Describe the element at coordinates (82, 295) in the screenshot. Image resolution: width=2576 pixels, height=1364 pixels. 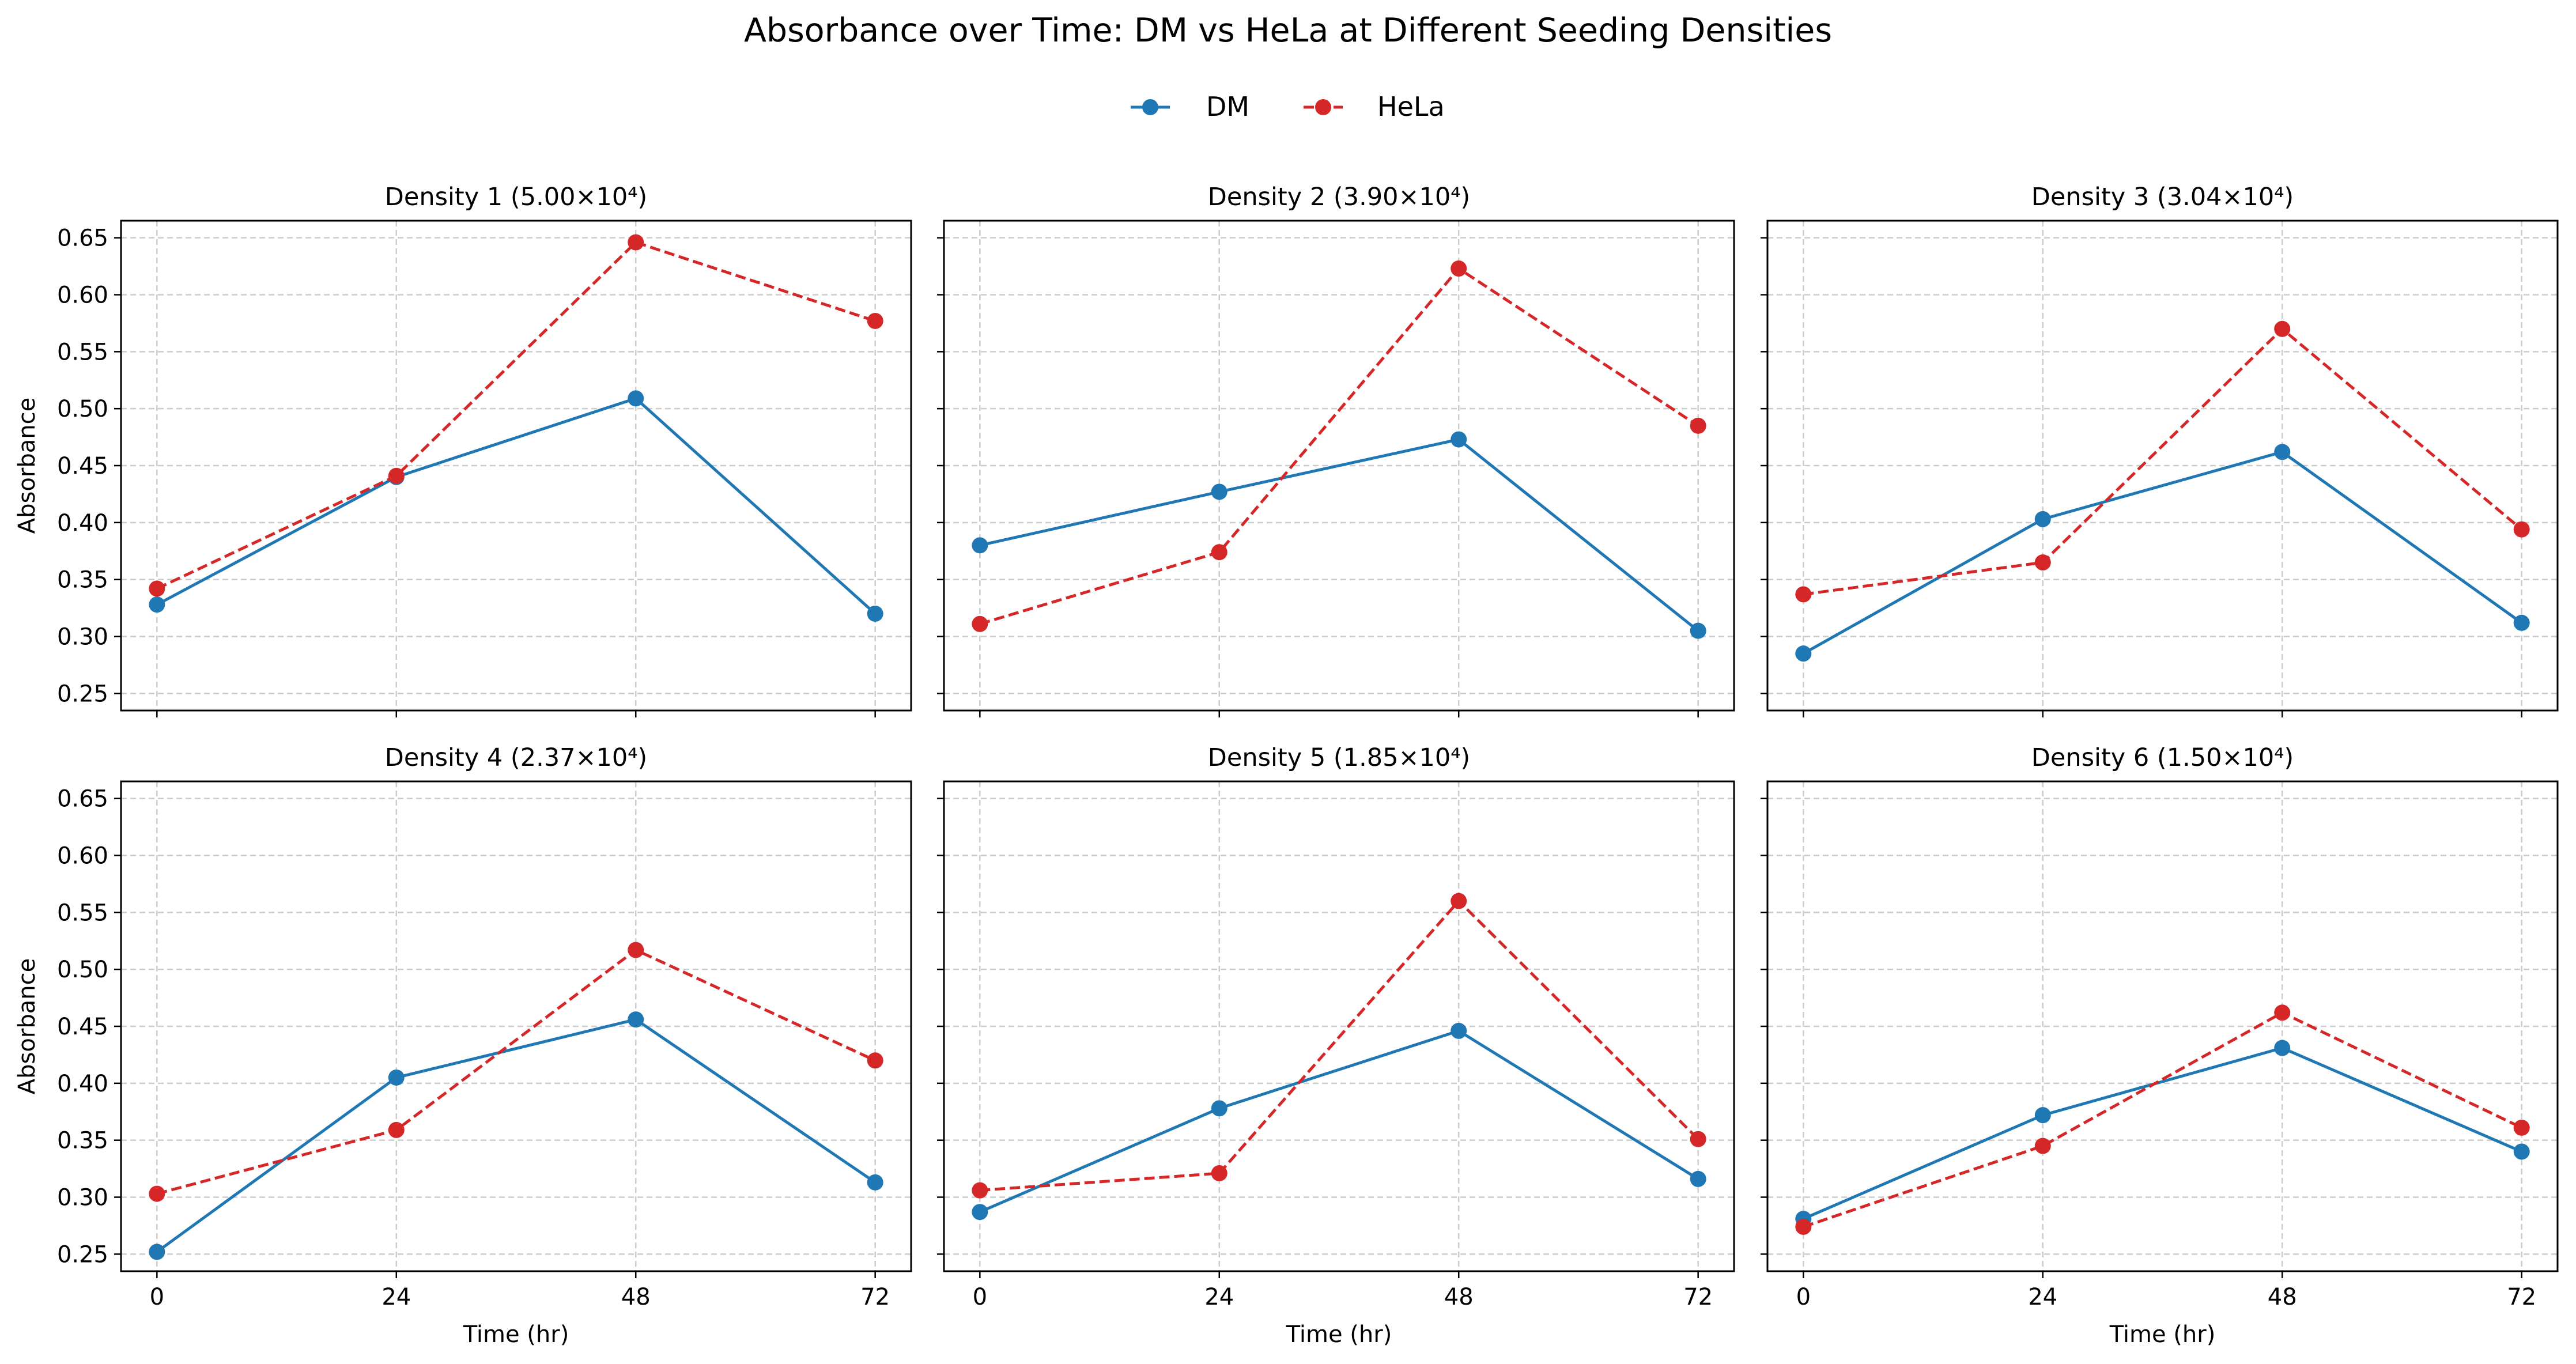
I see `y-tick-label: 0.60` at that location.